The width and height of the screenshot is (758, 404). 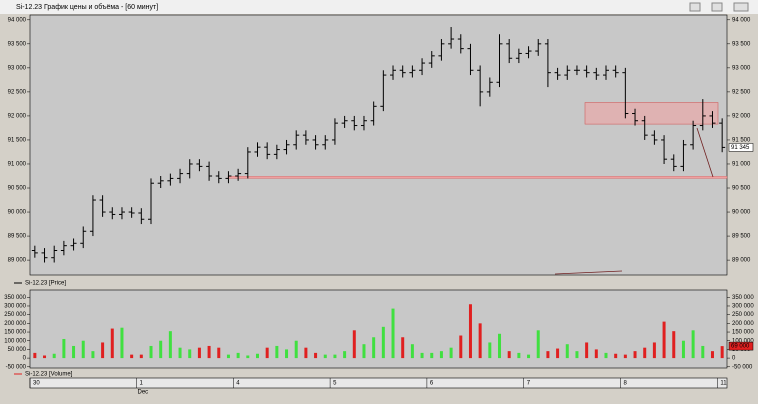 I want to click on restore-button, so click(x=717, y=7).